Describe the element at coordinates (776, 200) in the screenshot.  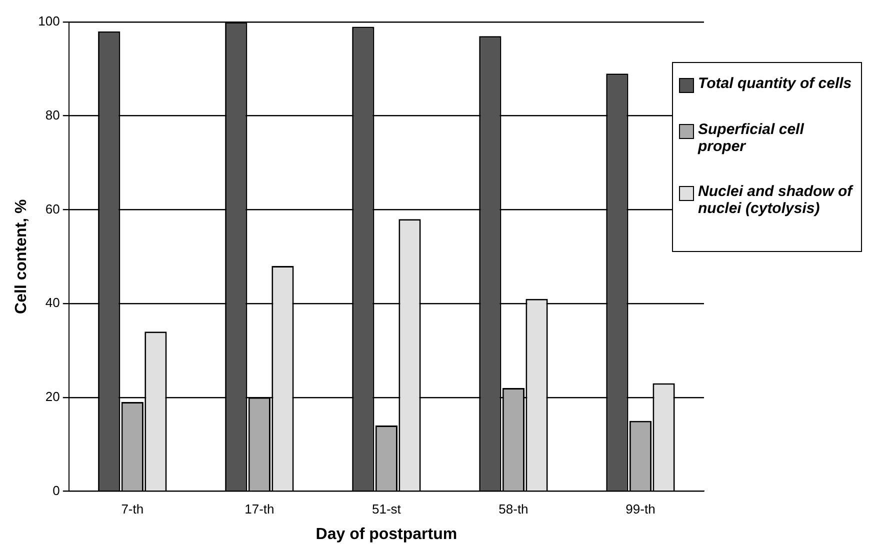
I see `legend-label: Nuclei and shadow of nuclei (cytolysis)` at that location.